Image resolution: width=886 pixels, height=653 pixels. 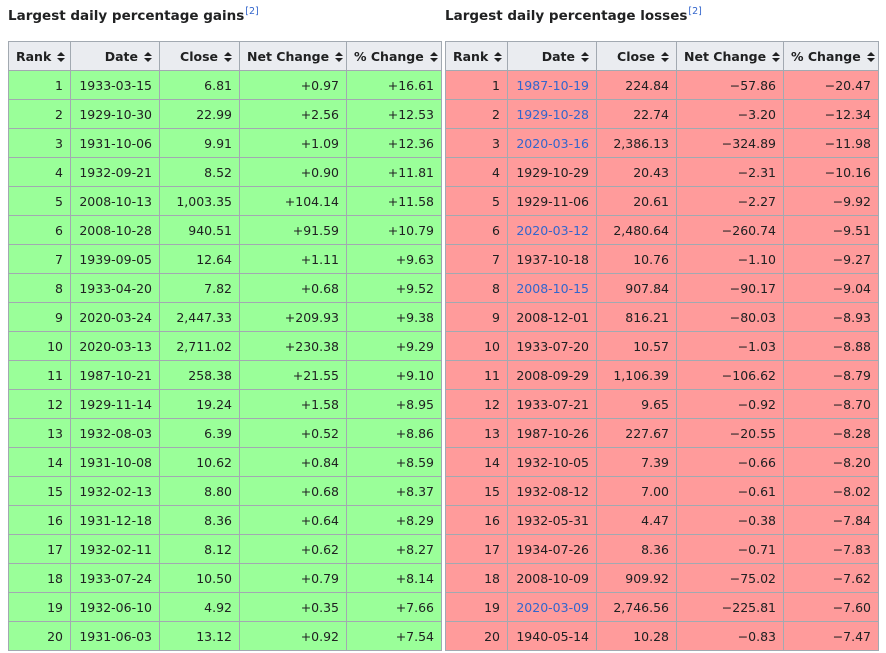 What do you see at coordinates (199, 56) in the screenshot?
I see `gains-header-close: Close` at bounding box center [199, 56].